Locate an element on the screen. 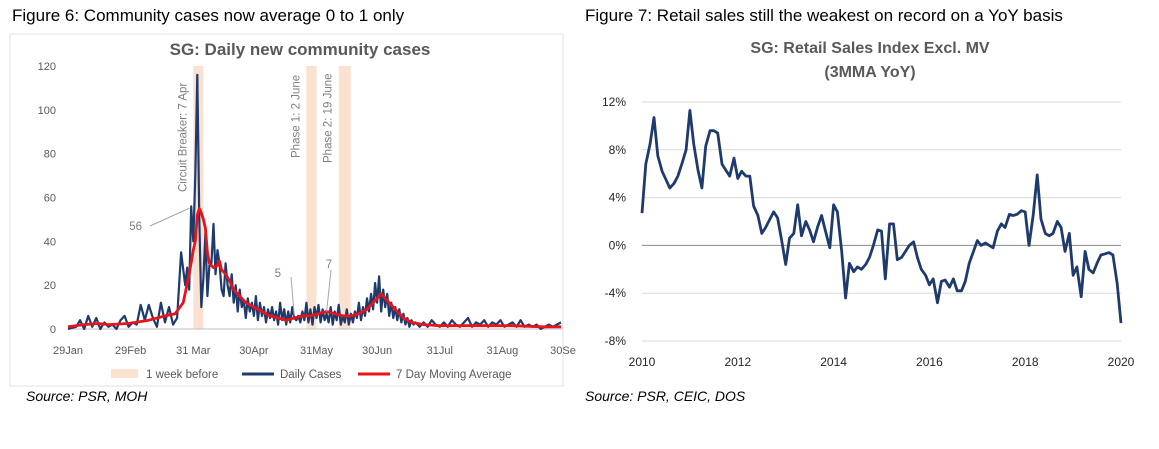  figure-6-source: Source: PSR, MOH is located at coordinates (87, 396).